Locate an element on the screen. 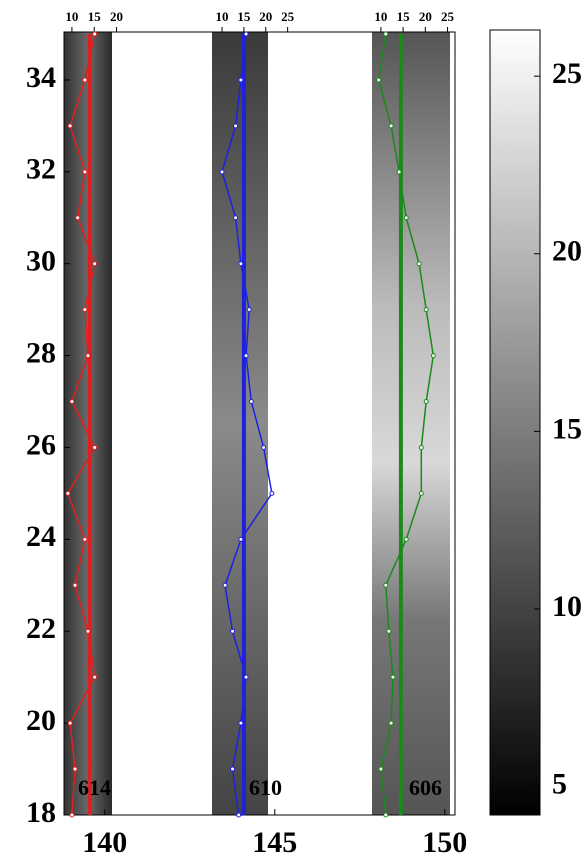  y-tick-label: 30 is located at coordinates (41, 261).